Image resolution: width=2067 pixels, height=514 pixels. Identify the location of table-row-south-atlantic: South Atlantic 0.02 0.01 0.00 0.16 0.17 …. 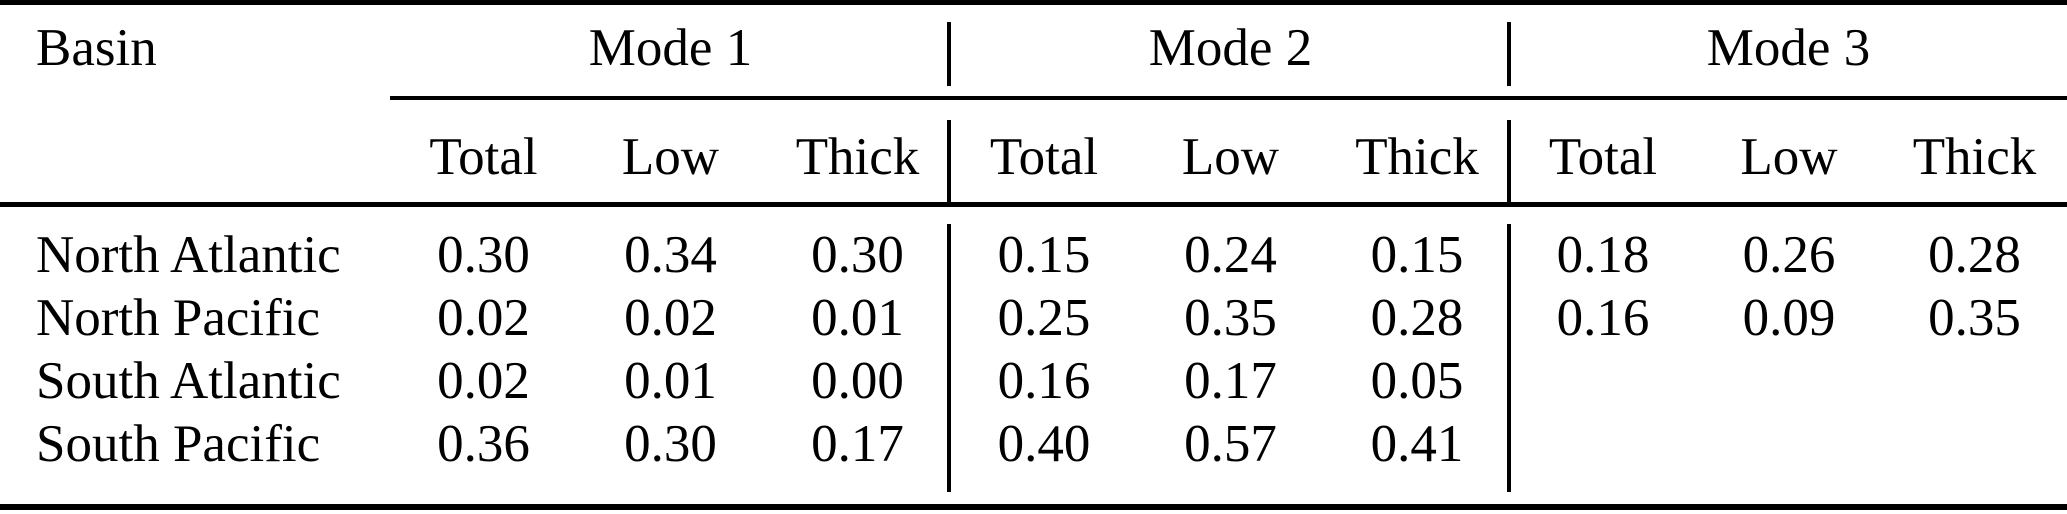
(1033, 381).